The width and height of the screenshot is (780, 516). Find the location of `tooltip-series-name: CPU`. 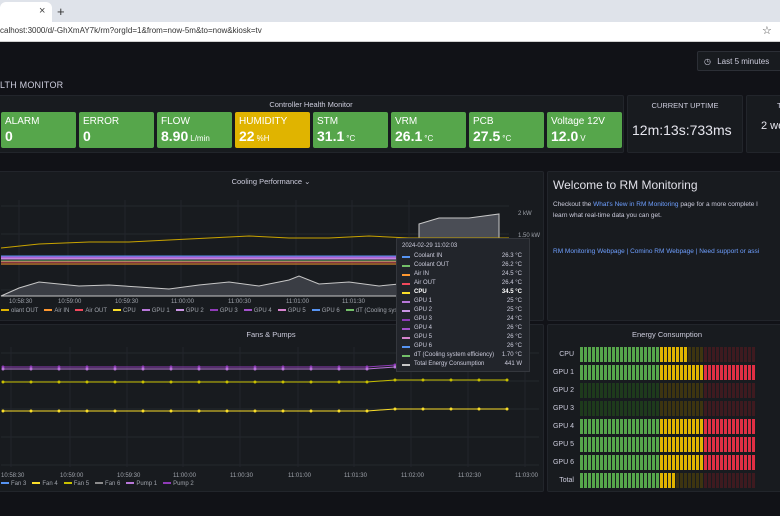

tooltip-series-name: CPU is located at coordinates (420, 292).